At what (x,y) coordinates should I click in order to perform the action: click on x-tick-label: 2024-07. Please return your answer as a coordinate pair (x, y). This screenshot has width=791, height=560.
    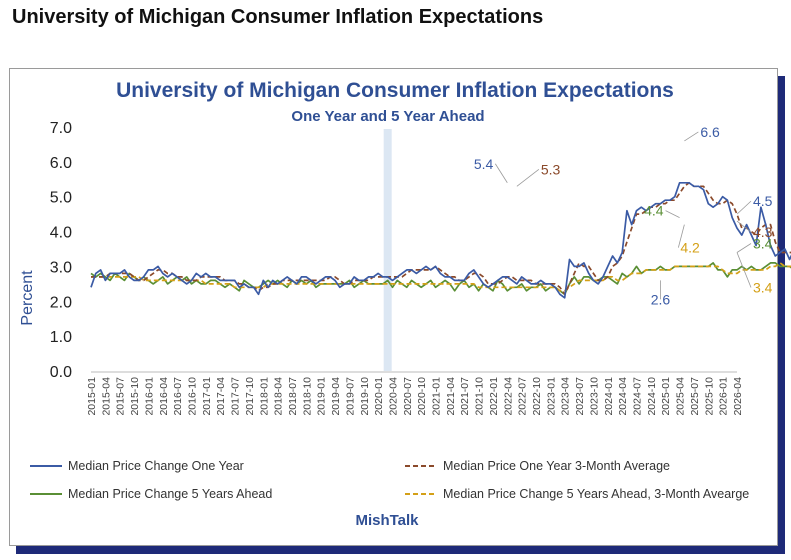
    Looking at the image, I should click on (638, 396).